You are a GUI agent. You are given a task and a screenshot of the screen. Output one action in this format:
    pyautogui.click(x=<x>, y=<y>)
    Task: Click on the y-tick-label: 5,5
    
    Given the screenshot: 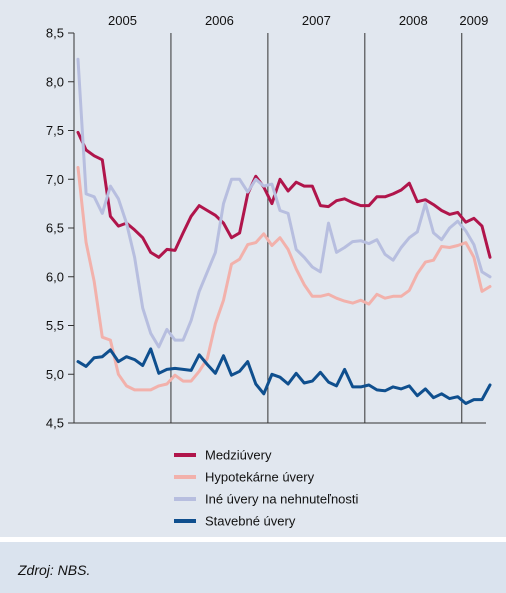 What is the action you would take?
    pyautogui.click(x=55, y=325)
    